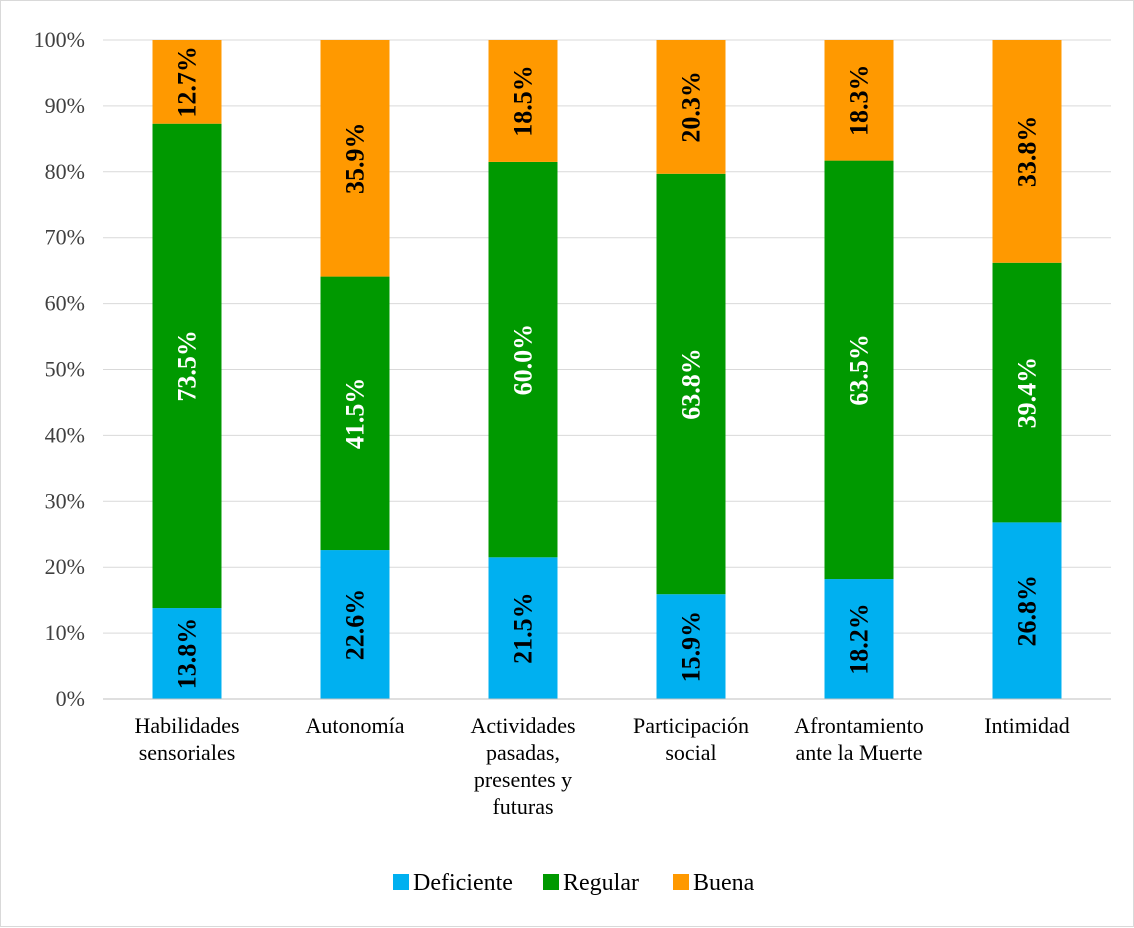  What do you see at coordinates (70, 698) in the screenshot?
I see `y-tick-label: 0%` at bounding box center [70, 698].